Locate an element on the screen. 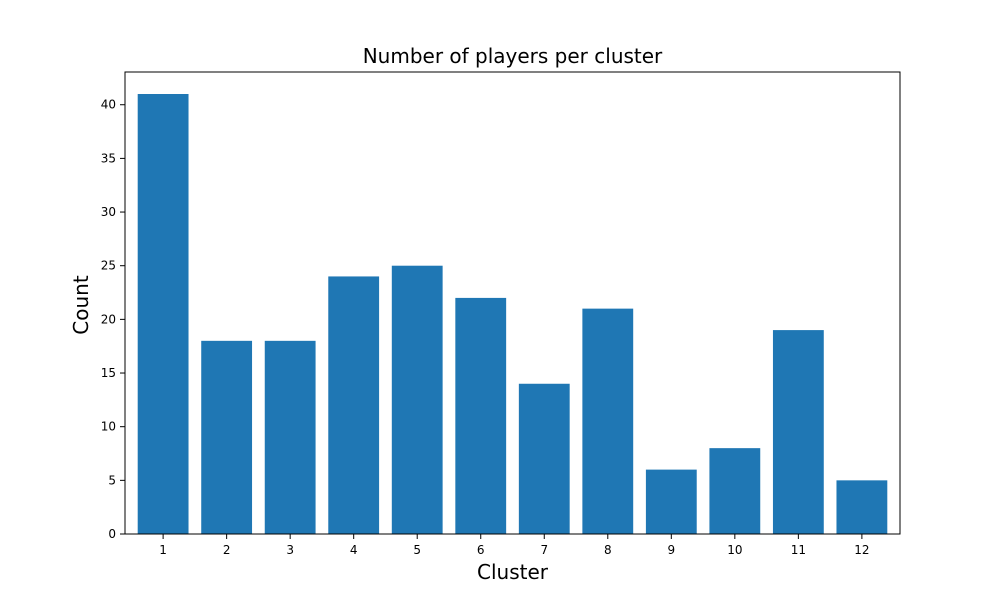  chart-title: Number of players per cluster is located at coordinates (513, 56).